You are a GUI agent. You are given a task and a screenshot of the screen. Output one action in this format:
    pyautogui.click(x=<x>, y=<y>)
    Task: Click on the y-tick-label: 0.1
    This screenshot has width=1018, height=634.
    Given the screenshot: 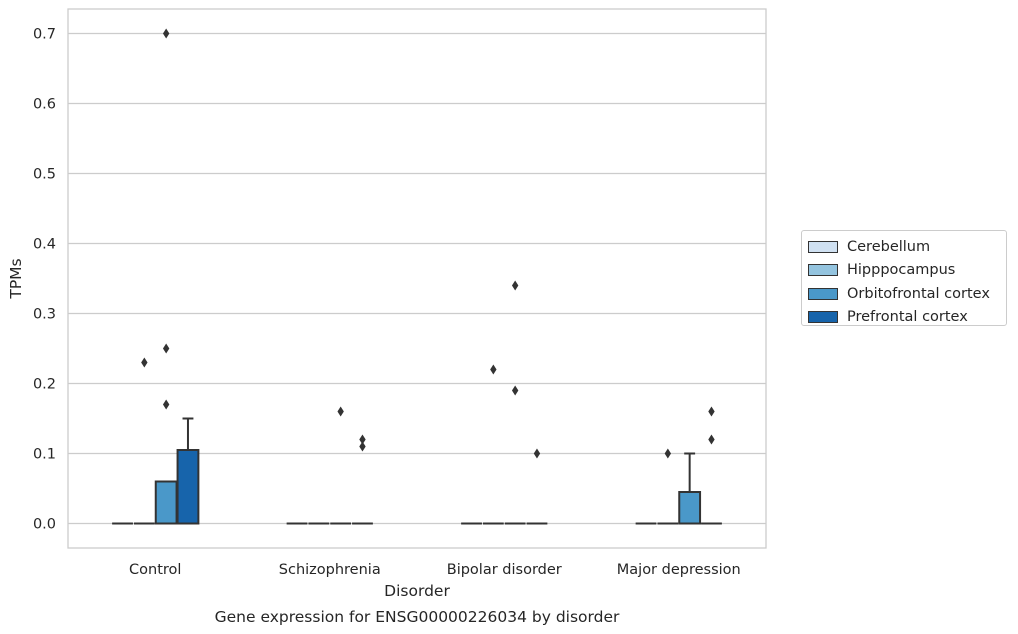 What is the action you would take?
    pyautogui.click(x=44, y=455)
    